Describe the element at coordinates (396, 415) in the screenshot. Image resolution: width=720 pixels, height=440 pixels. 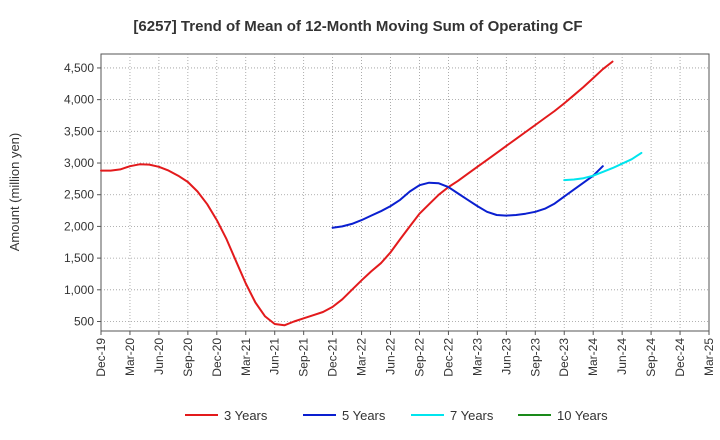
I see `legend: 3 Years 5 Years 7 Years 10 Years` at that location.